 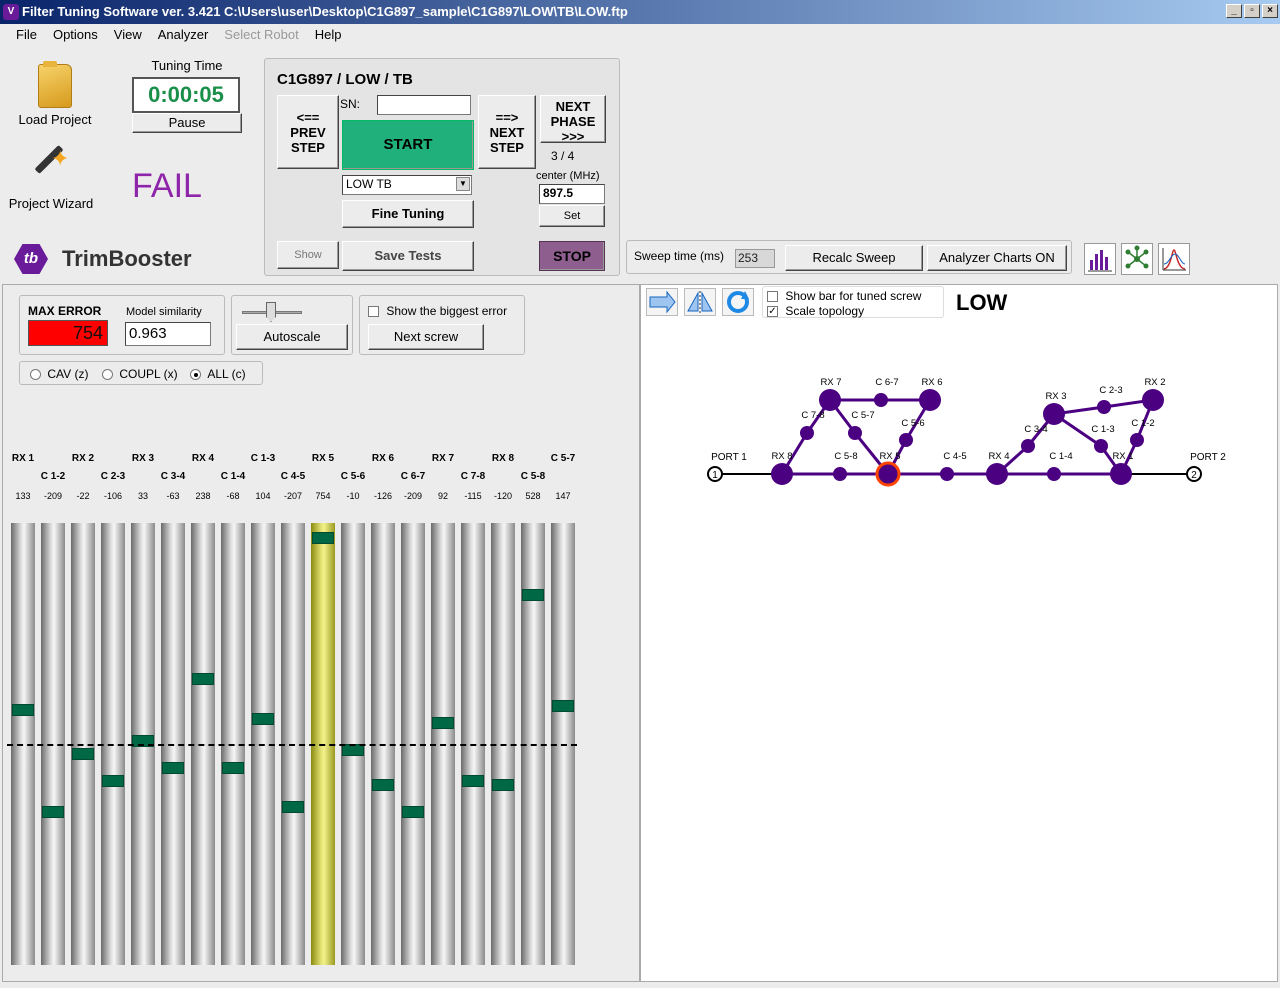 What do you see at coordinates (572, 256) in the screenshot?
I see `stop-button: STOP` at bounding box center [572, 256].